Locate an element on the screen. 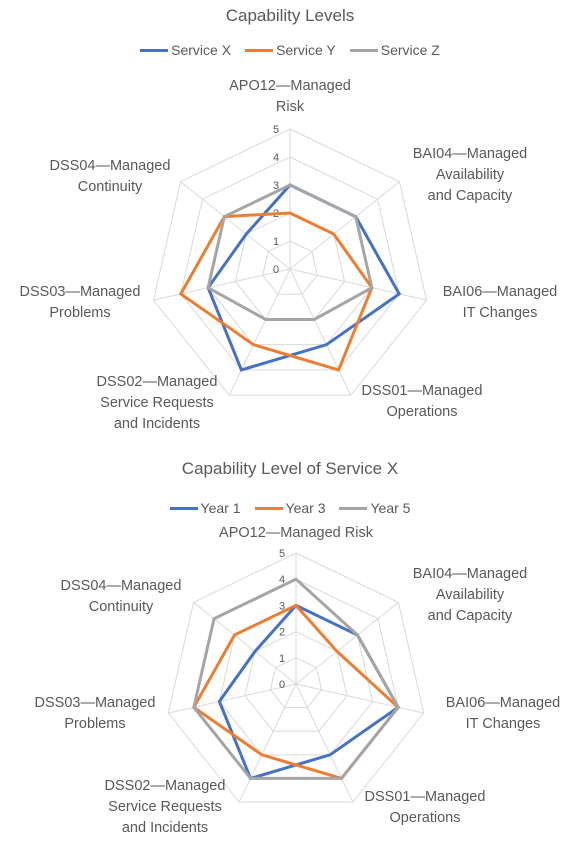 This screenshot has width=580, height=841. legend-label: Year 5 is located at coordinates (390, 508).